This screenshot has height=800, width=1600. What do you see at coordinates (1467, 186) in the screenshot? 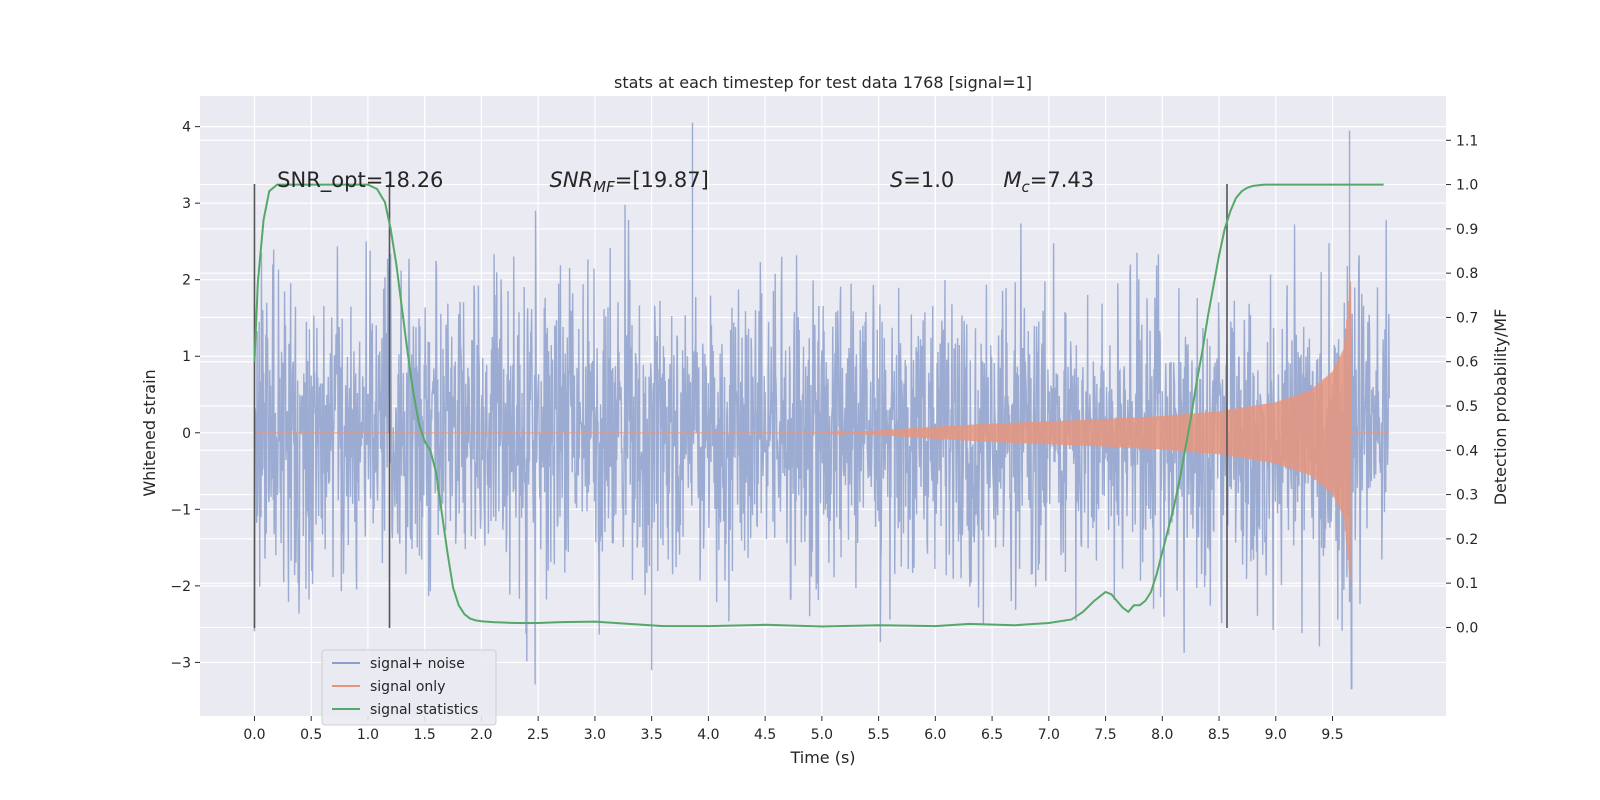
I see `y2-tick-label: 1.0` at bounding box center [1467, 186].